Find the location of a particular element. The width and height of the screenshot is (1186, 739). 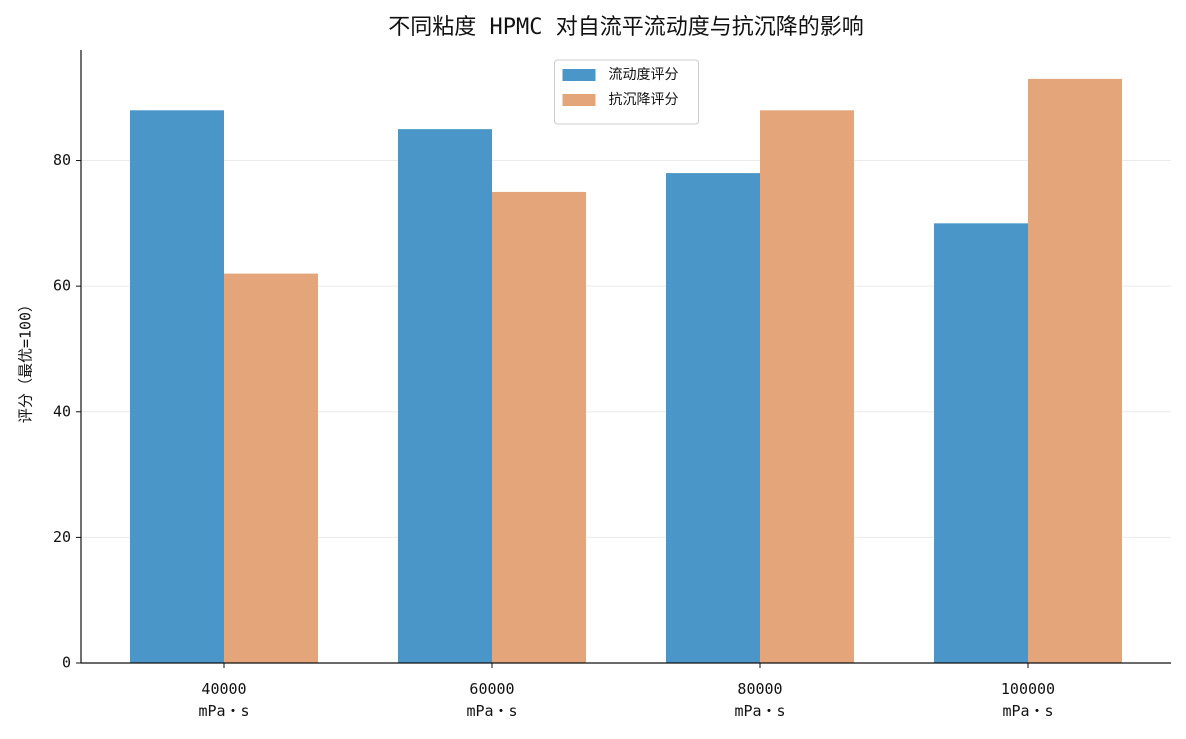

legend-text: 流动度评分 is located at coordinates (644, 75).